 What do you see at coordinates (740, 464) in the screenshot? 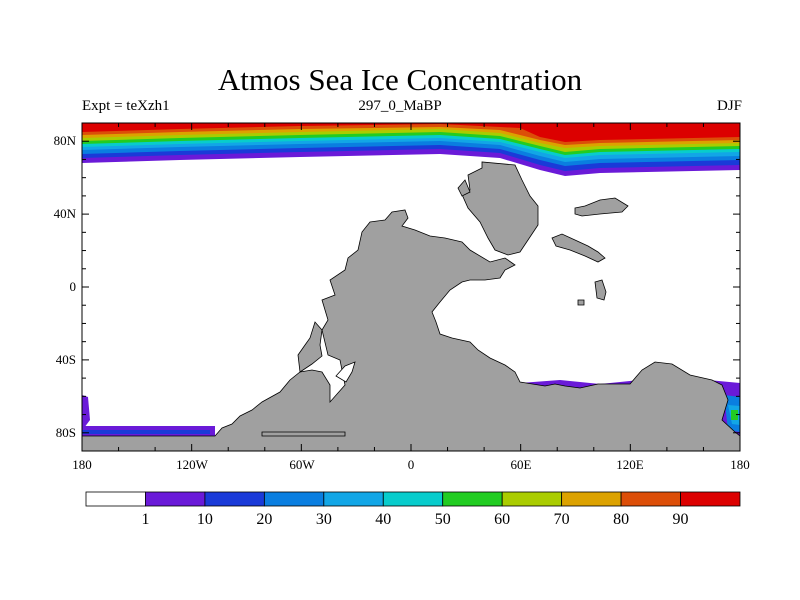
I see `lon-label-180-east: 180` at bounding box center [740, 464].